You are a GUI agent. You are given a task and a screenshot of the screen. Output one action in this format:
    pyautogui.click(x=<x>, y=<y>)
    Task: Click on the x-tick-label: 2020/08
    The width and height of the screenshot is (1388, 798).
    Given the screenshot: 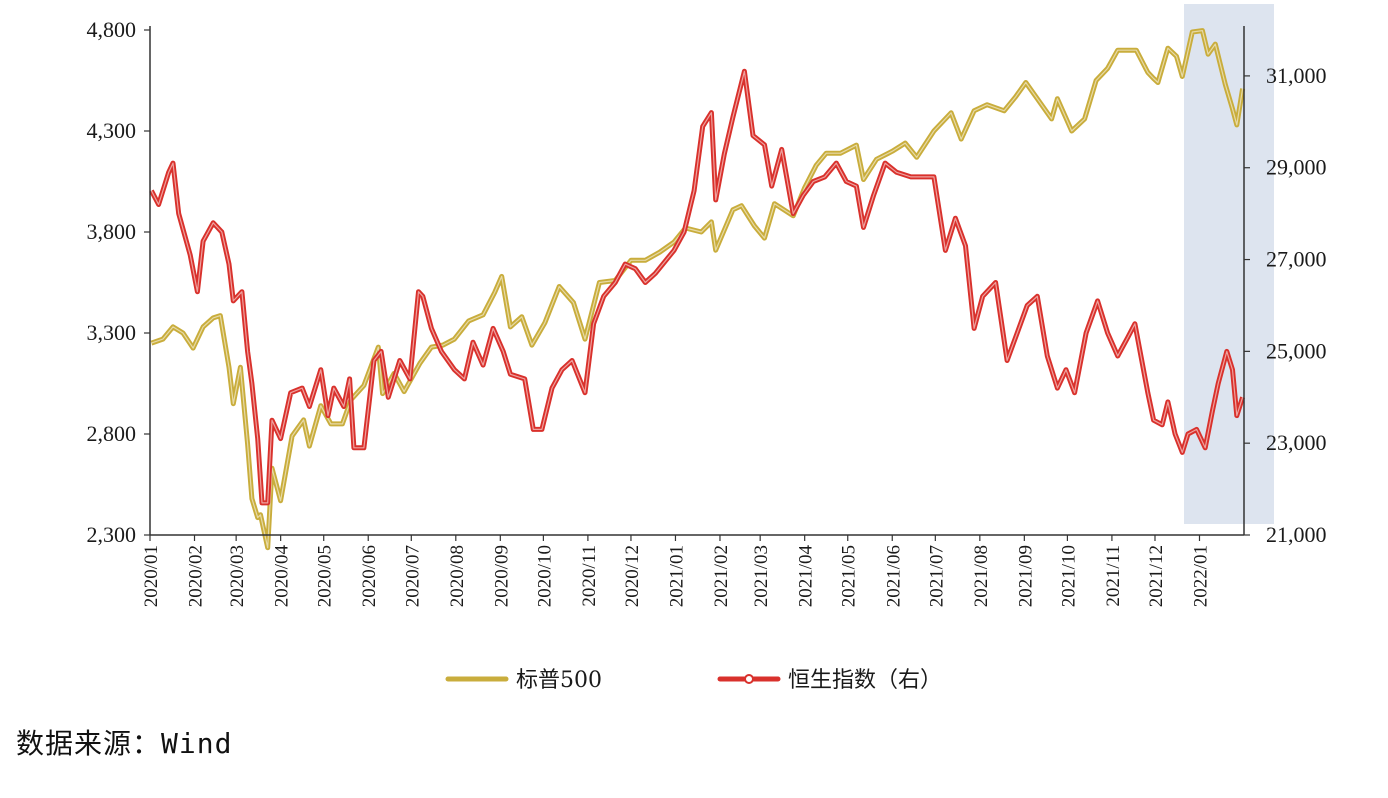 What is the action you would take?
    pyautogui.click(x=457, y=576)
    